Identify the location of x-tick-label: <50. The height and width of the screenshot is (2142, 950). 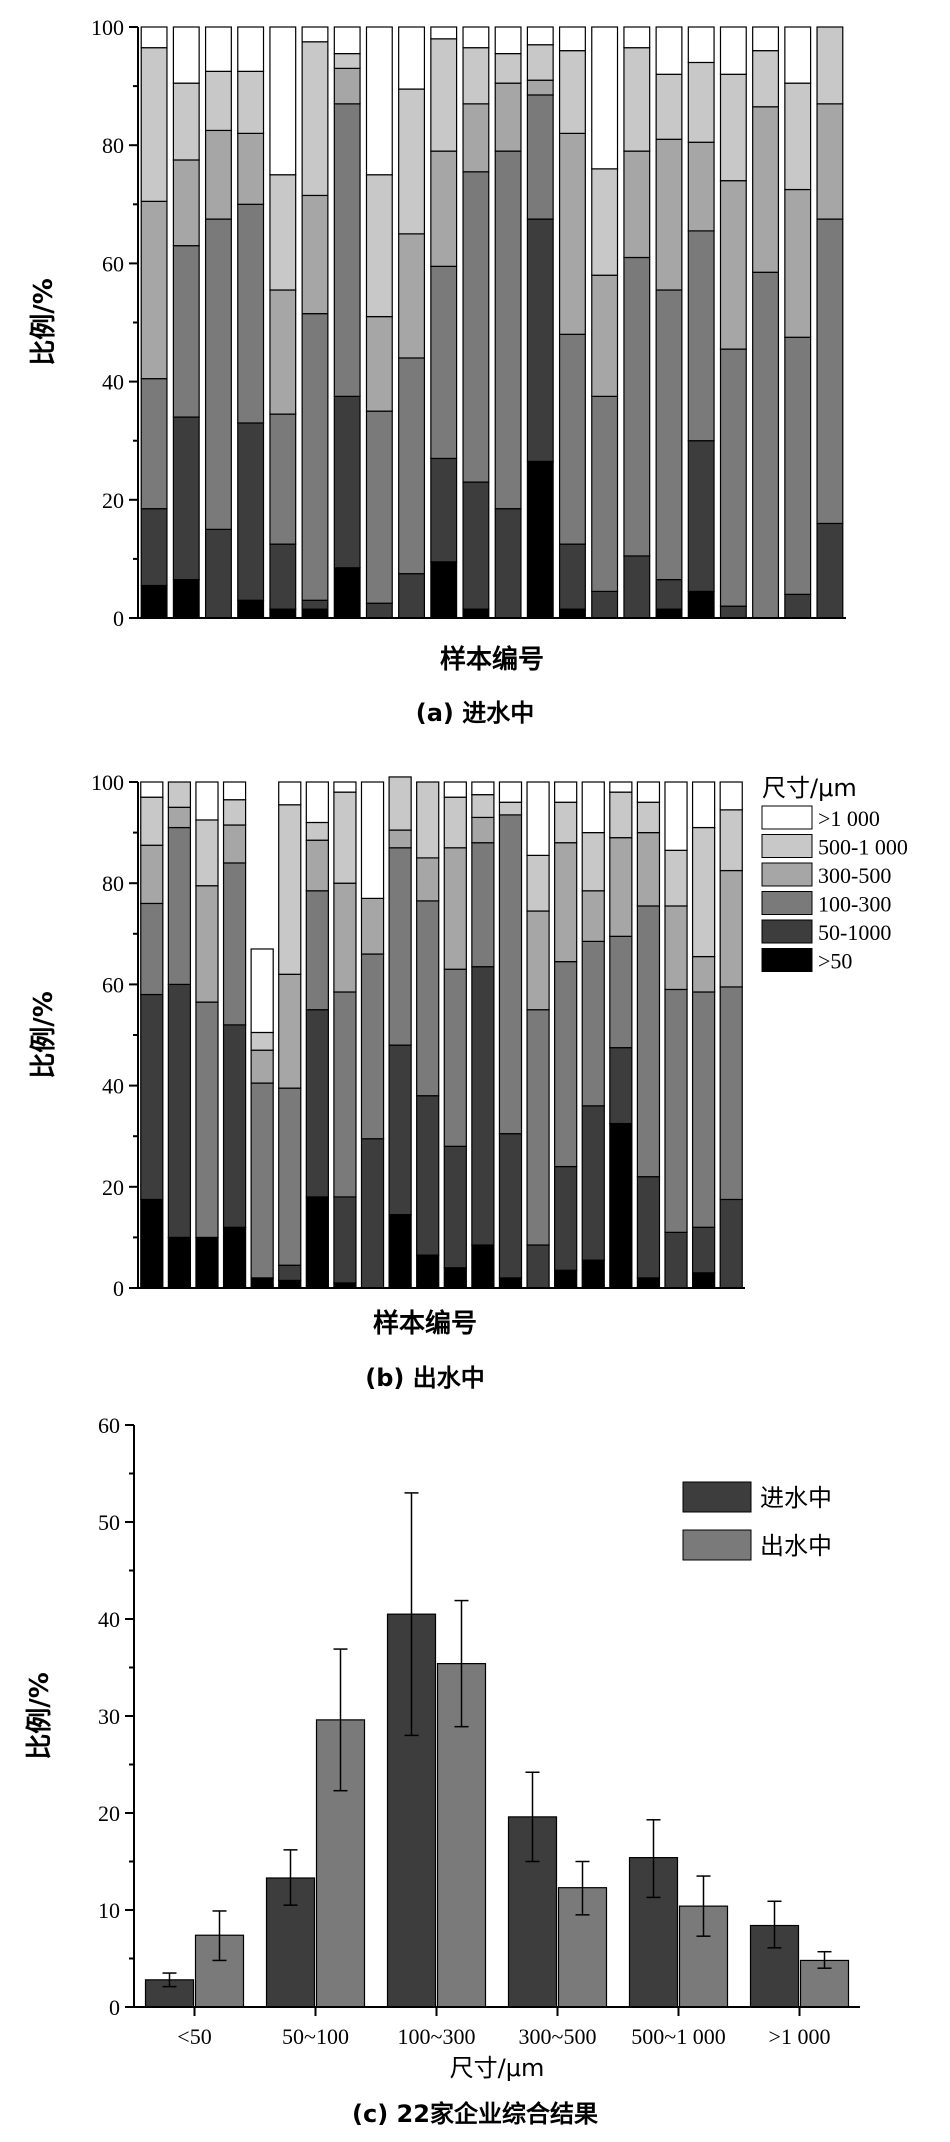
(194, 2036).